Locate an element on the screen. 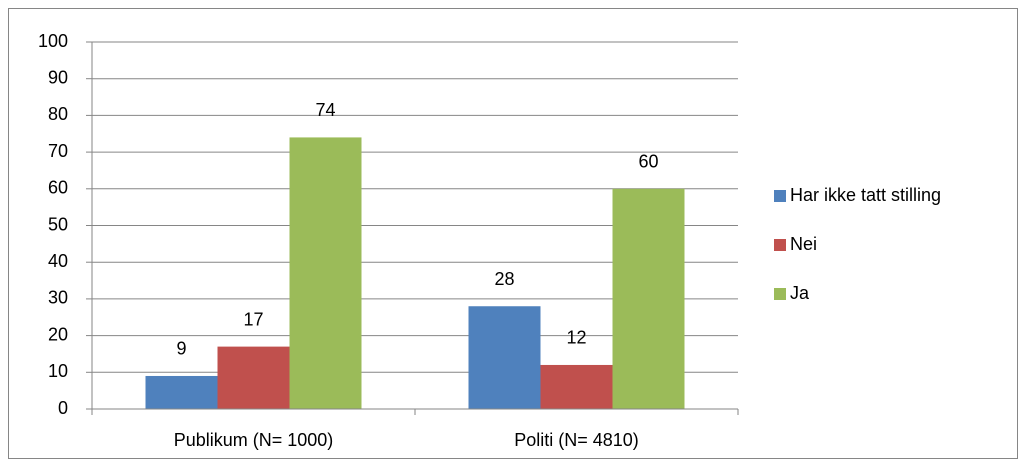  x-tick-label: Politi (N= 4810) is located at coordinates (576, 440).